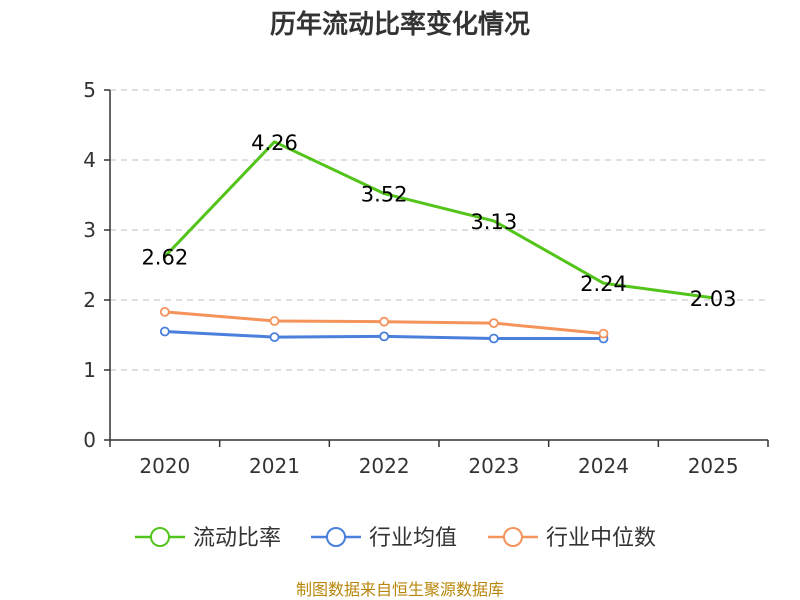  I want to click on x-tick-label: 2025, so click(713, 466).